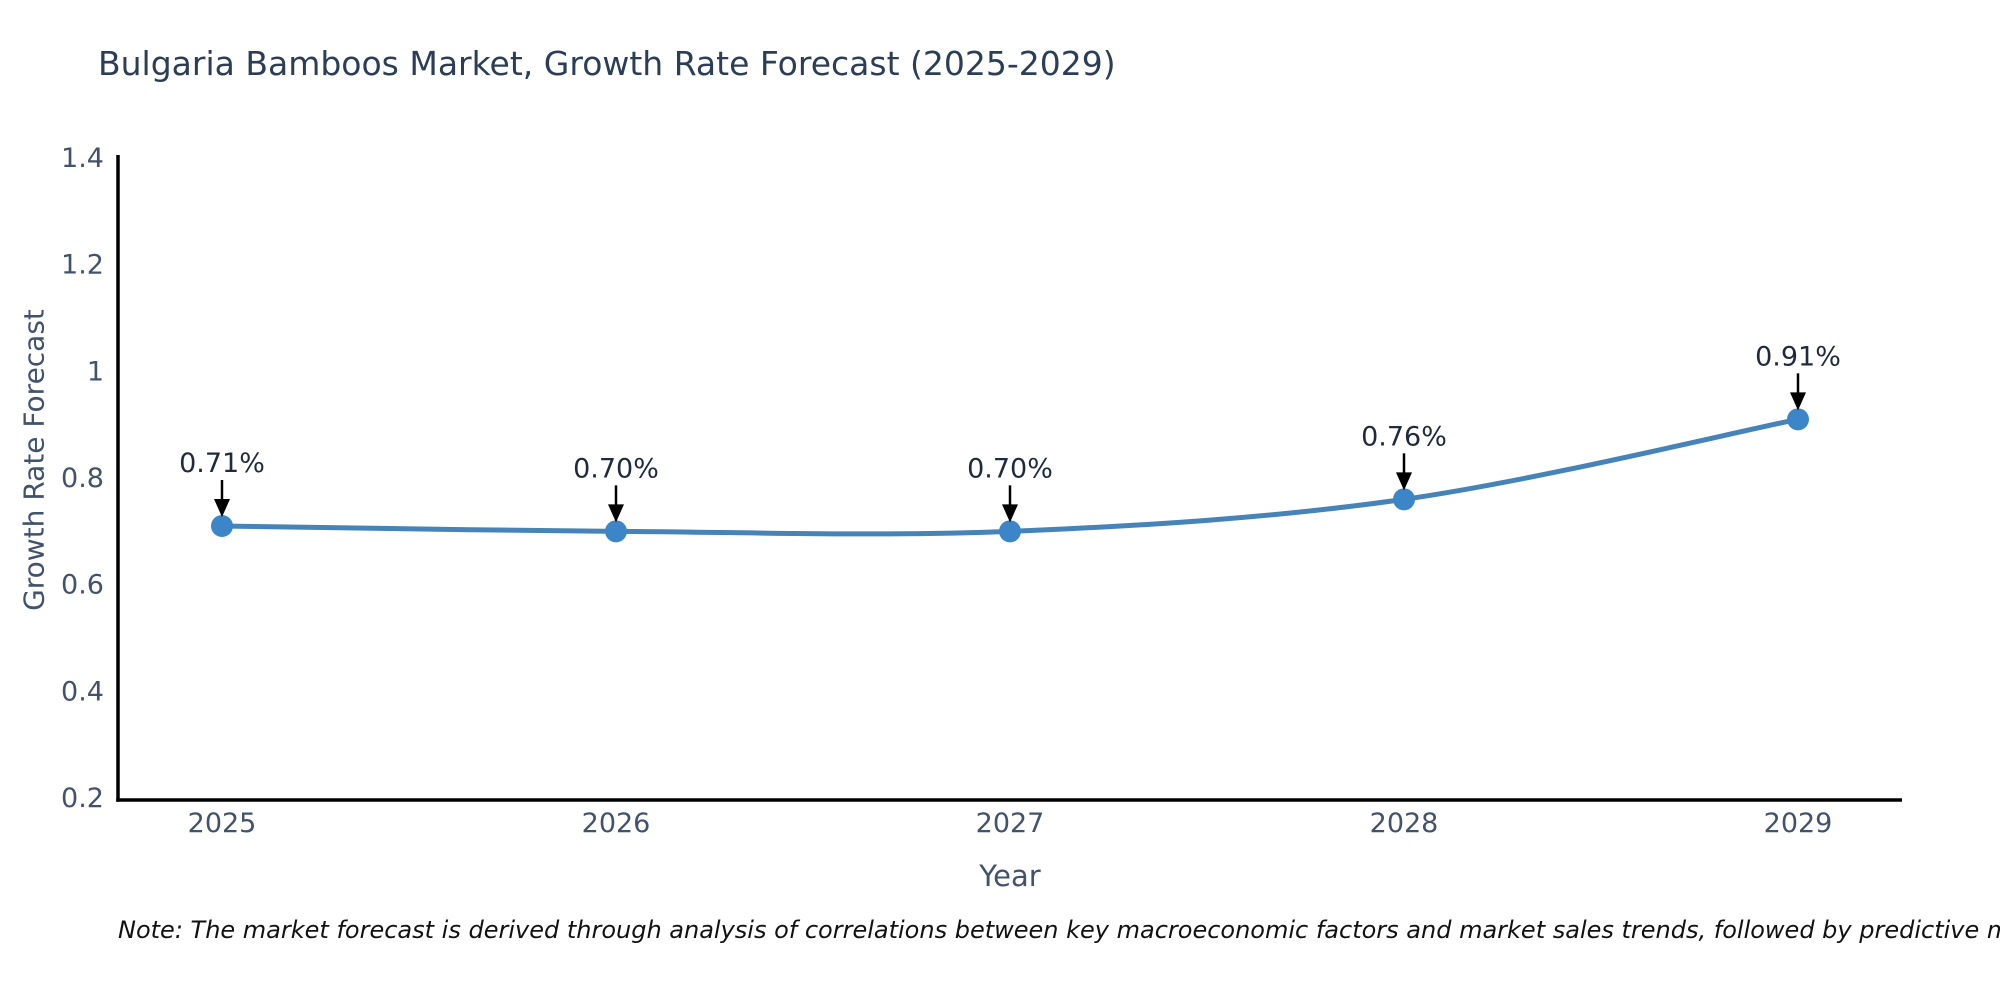 This screenshot has width=2000, height=1000. What do you see at coordinates (1010, 823) in the screenshot?
I see `x-tick-label: 2027` at bounding box center [1010, 823].